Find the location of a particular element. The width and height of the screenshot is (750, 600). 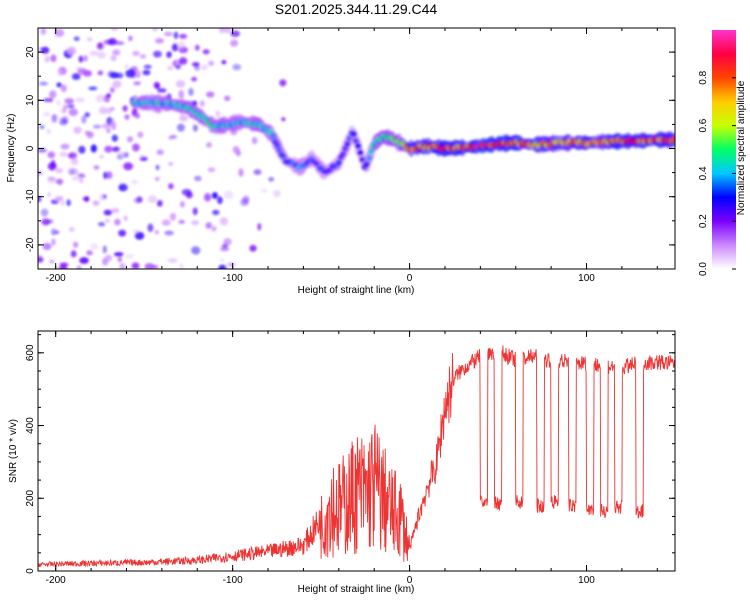

colorbar-ticks: 0.0 0.2 0.4 0.6 0.8 is located at coordinates (717, 173).